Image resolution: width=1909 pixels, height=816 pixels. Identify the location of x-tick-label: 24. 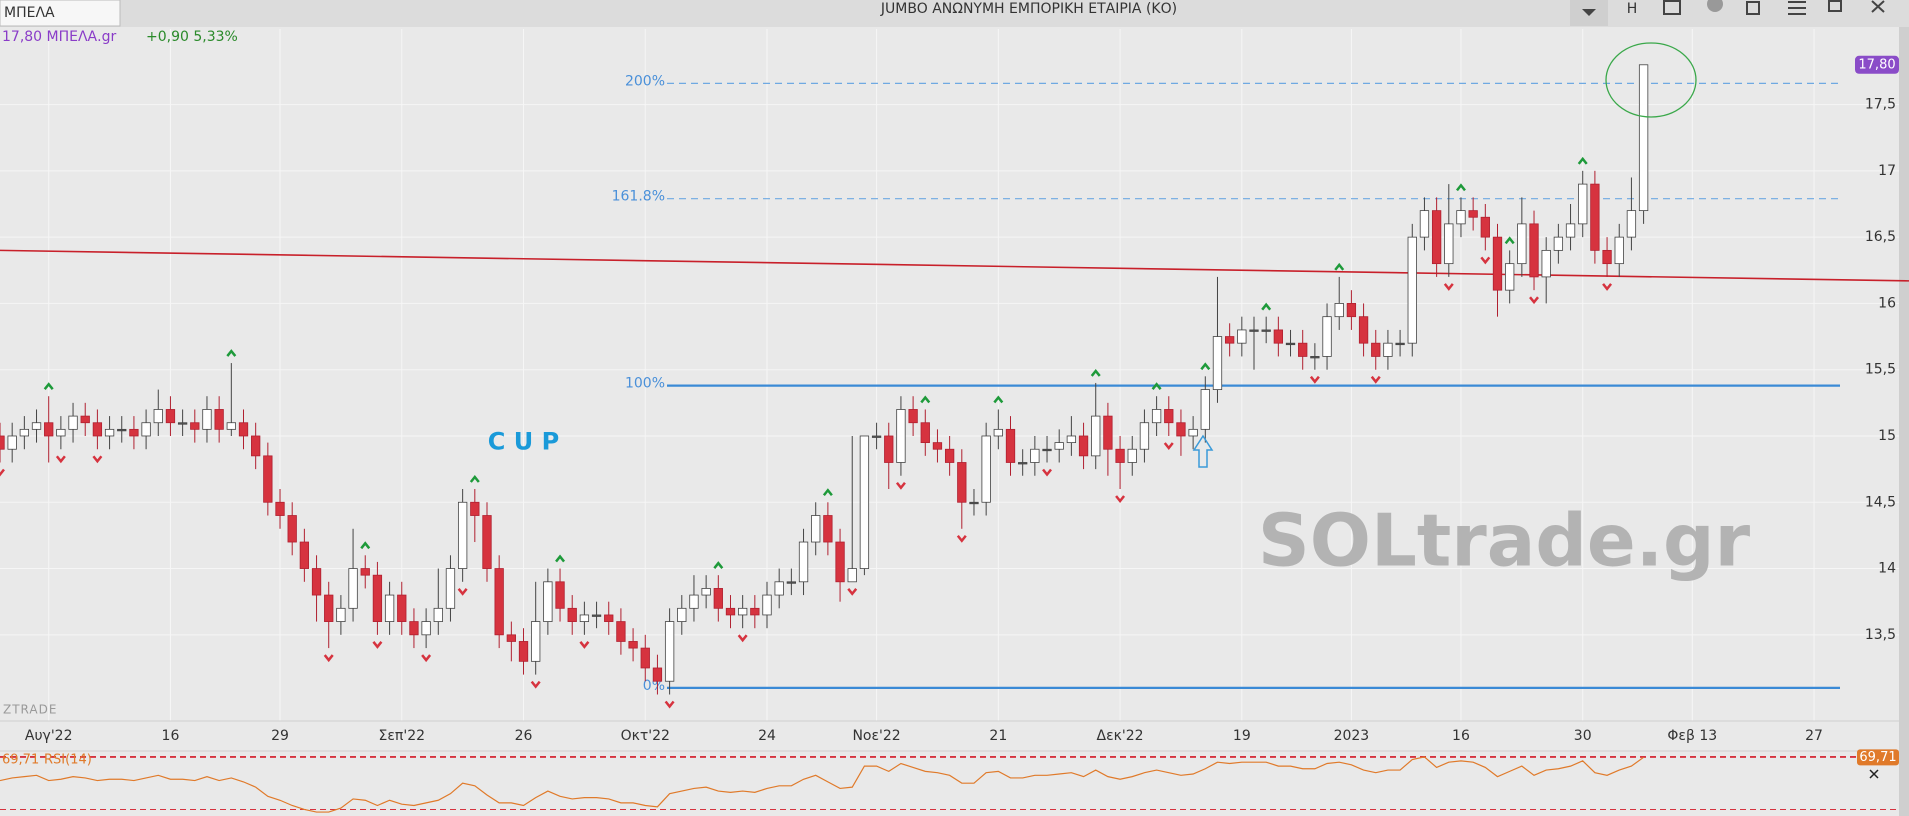
(767, 736).